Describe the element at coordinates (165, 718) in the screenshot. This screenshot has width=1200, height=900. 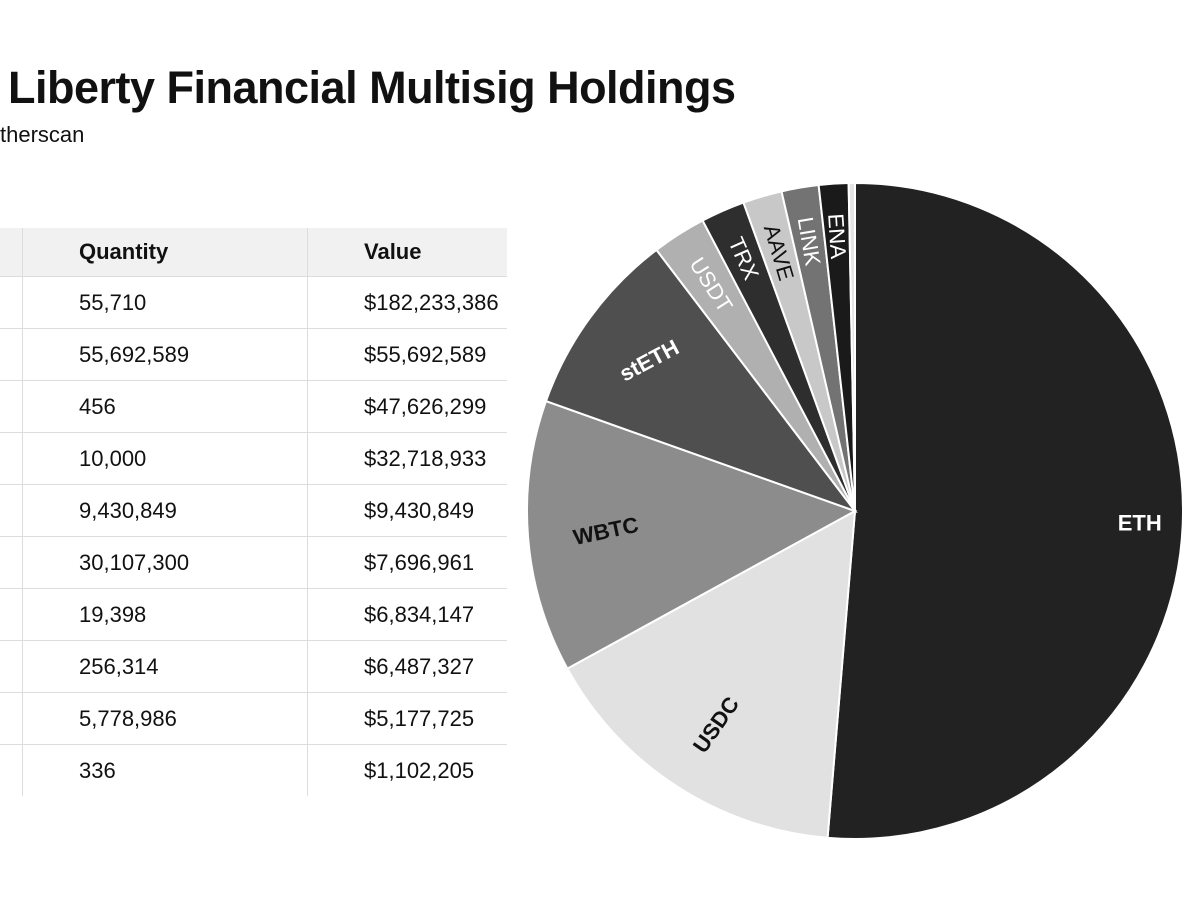
I see `quantity-cell: 5,778,986` at that location.